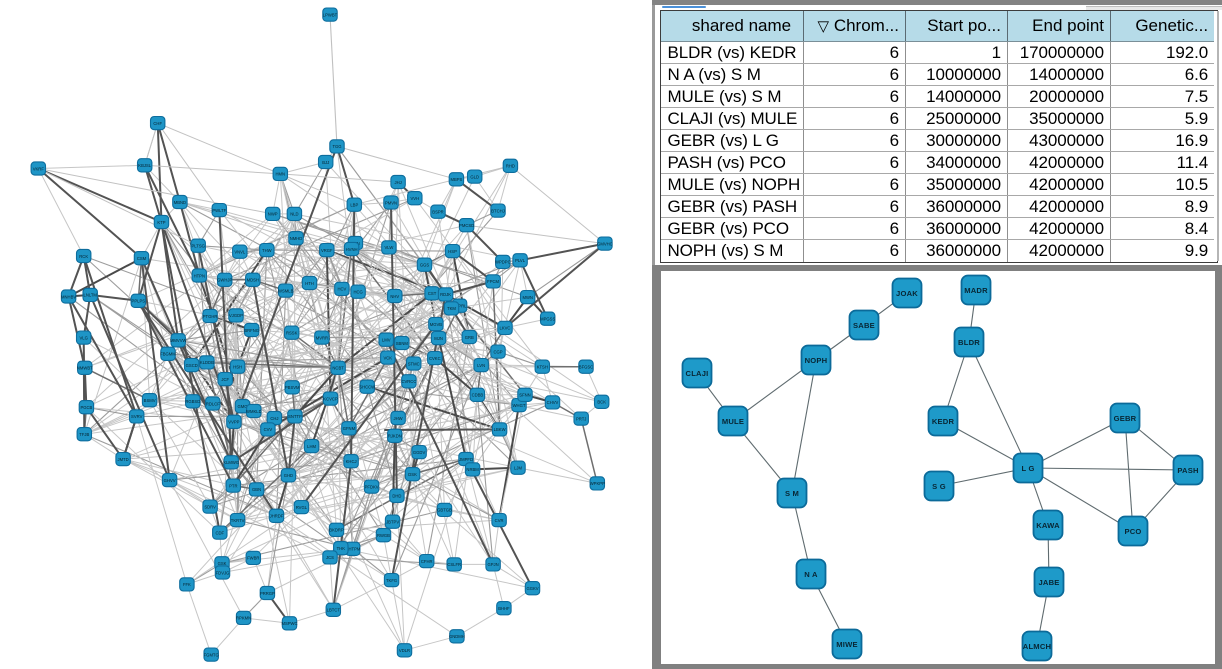  Describe the element at coordinates (907, 293) in the screenshot. I see `svg-text: JOAK` at that location.